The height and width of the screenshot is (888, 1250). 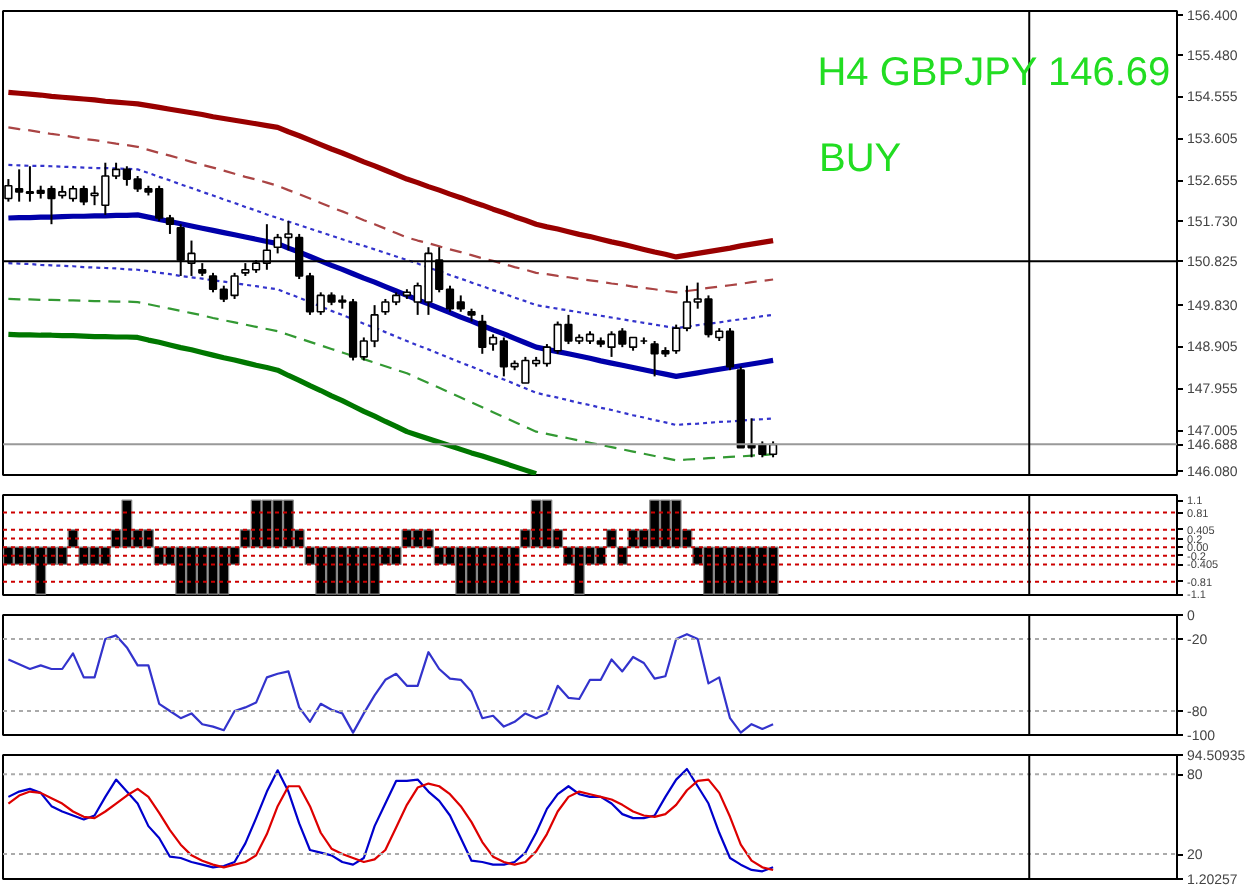 What do you see at coordinates (860, 159) in the screenshot?
I see `annotation: BUY` at bounding box center [860, 159].